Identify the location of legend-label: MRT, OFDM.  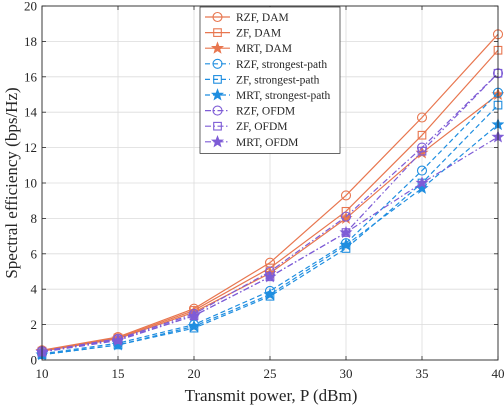
(267, 143).